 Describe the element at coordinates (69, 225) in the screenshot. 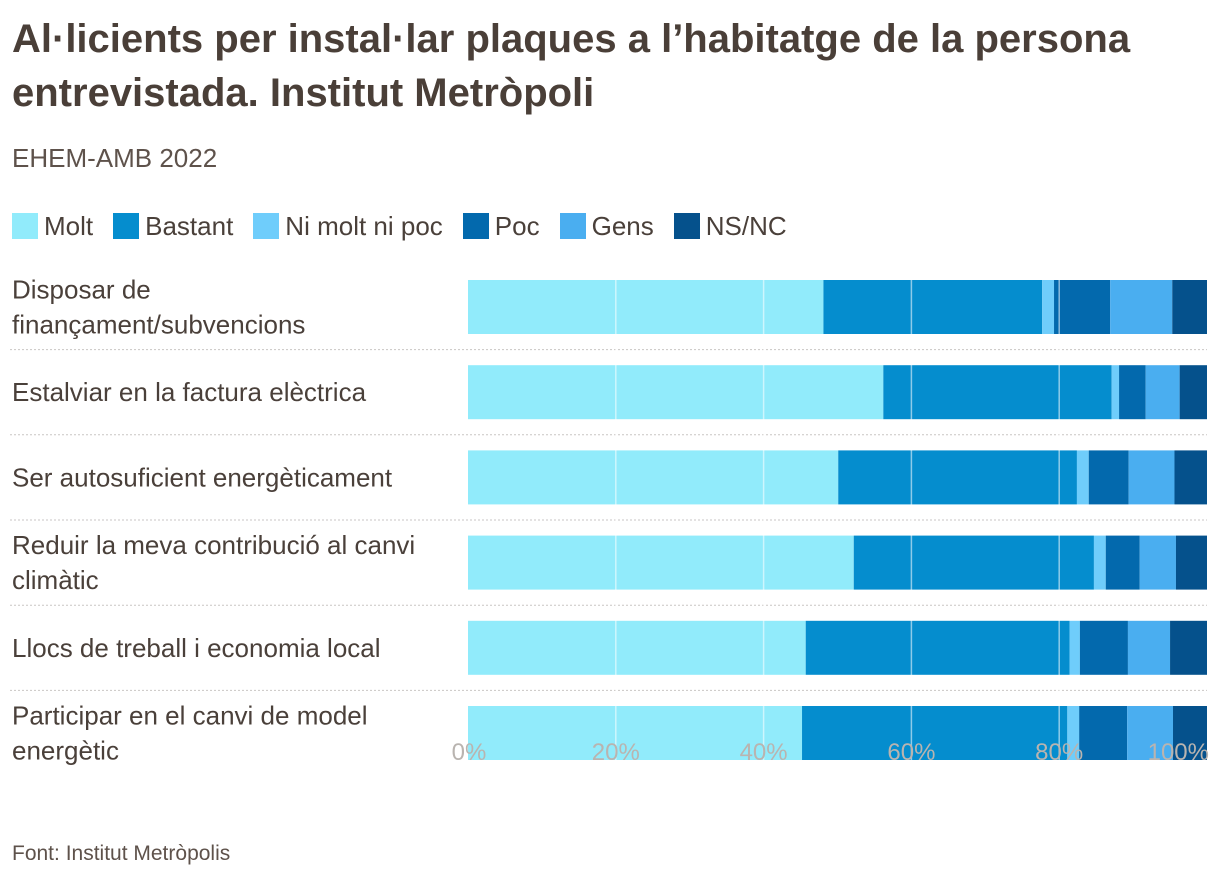

I see `legend-label: Molt` at that location.